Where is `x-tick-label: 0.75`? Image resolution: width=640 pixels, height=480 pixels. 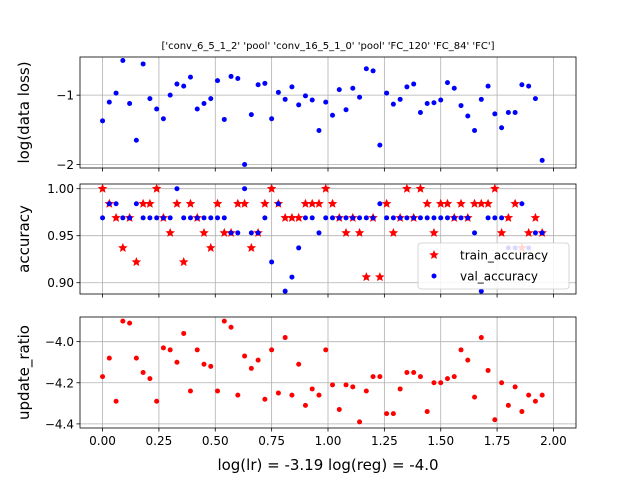
x-tick-label: 0.75 is located at coordinates (271, 441).